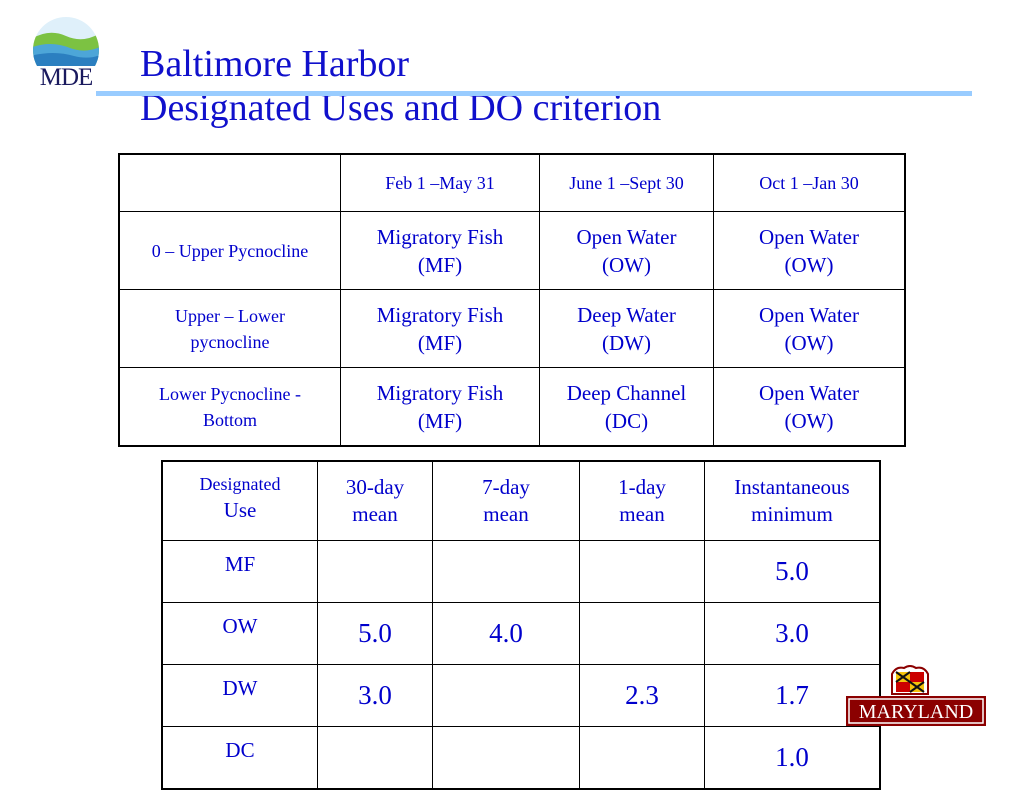 The image size is (1024, 790). What do you see at coordinates (275, 64) in the screenshot?
I see `title-line-1: Baltimore Harbor` at bounding box center [275, 64].